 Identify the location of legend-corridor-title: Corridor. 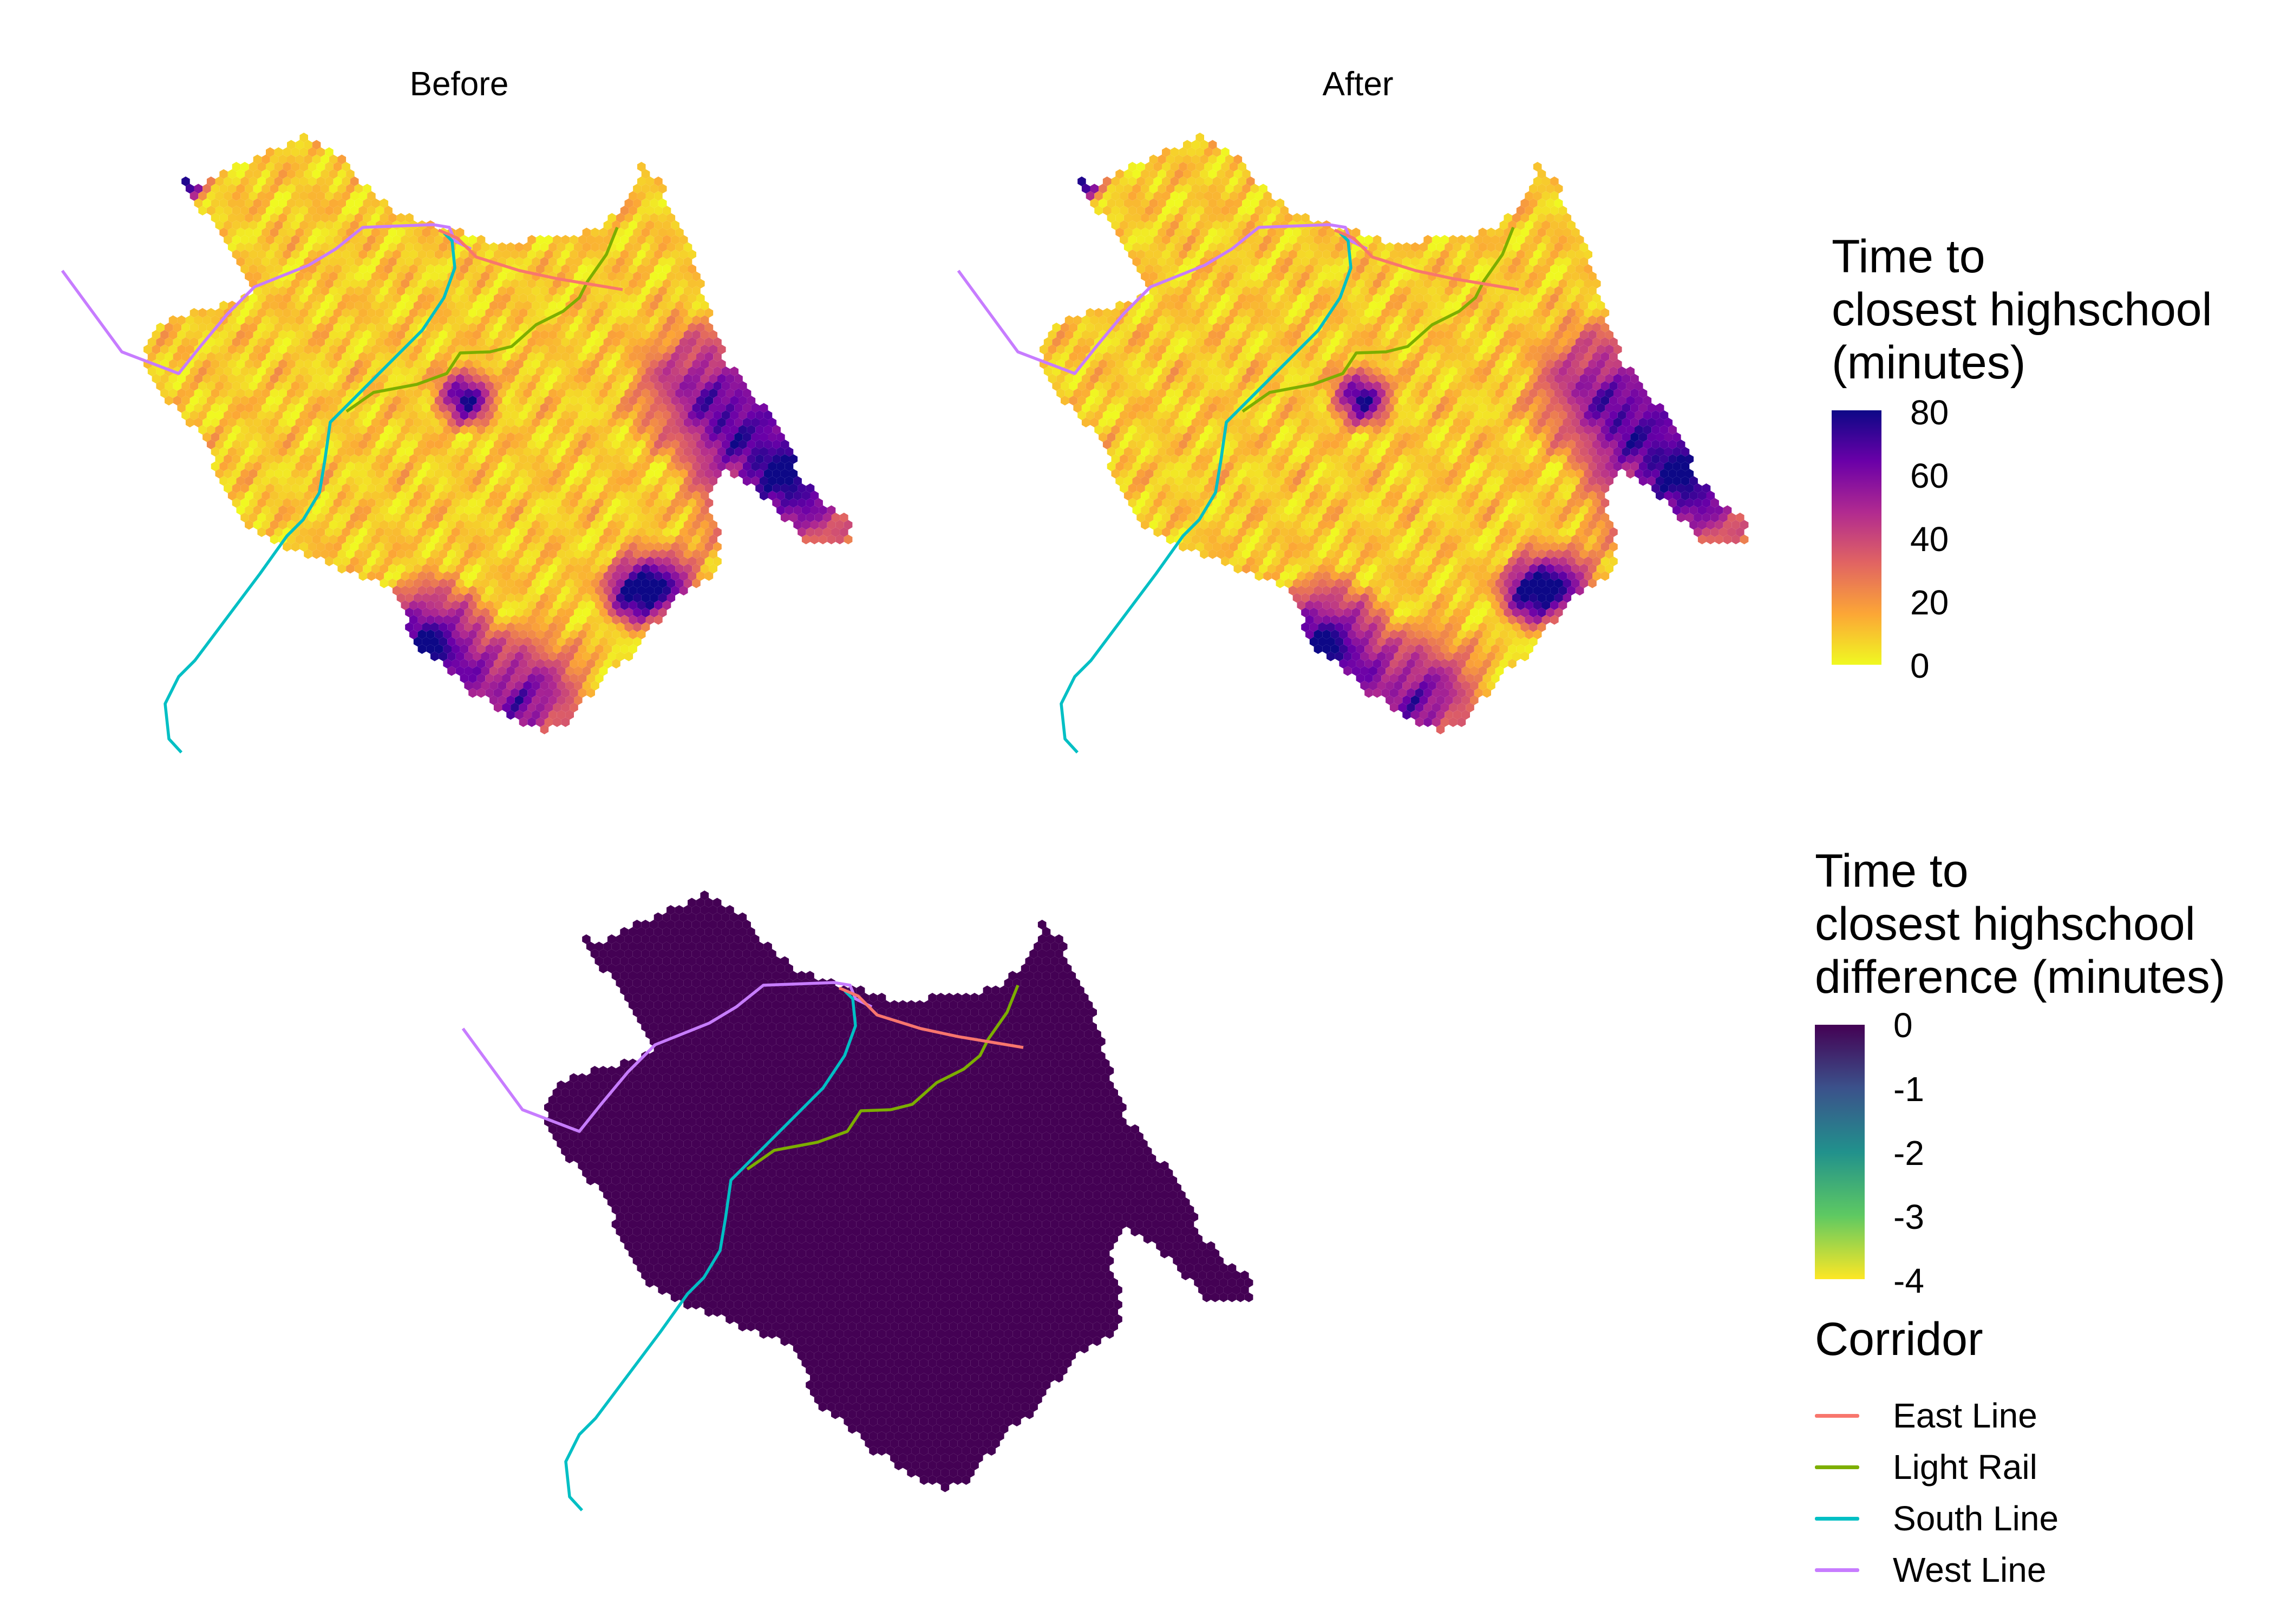
(1899, 1339).